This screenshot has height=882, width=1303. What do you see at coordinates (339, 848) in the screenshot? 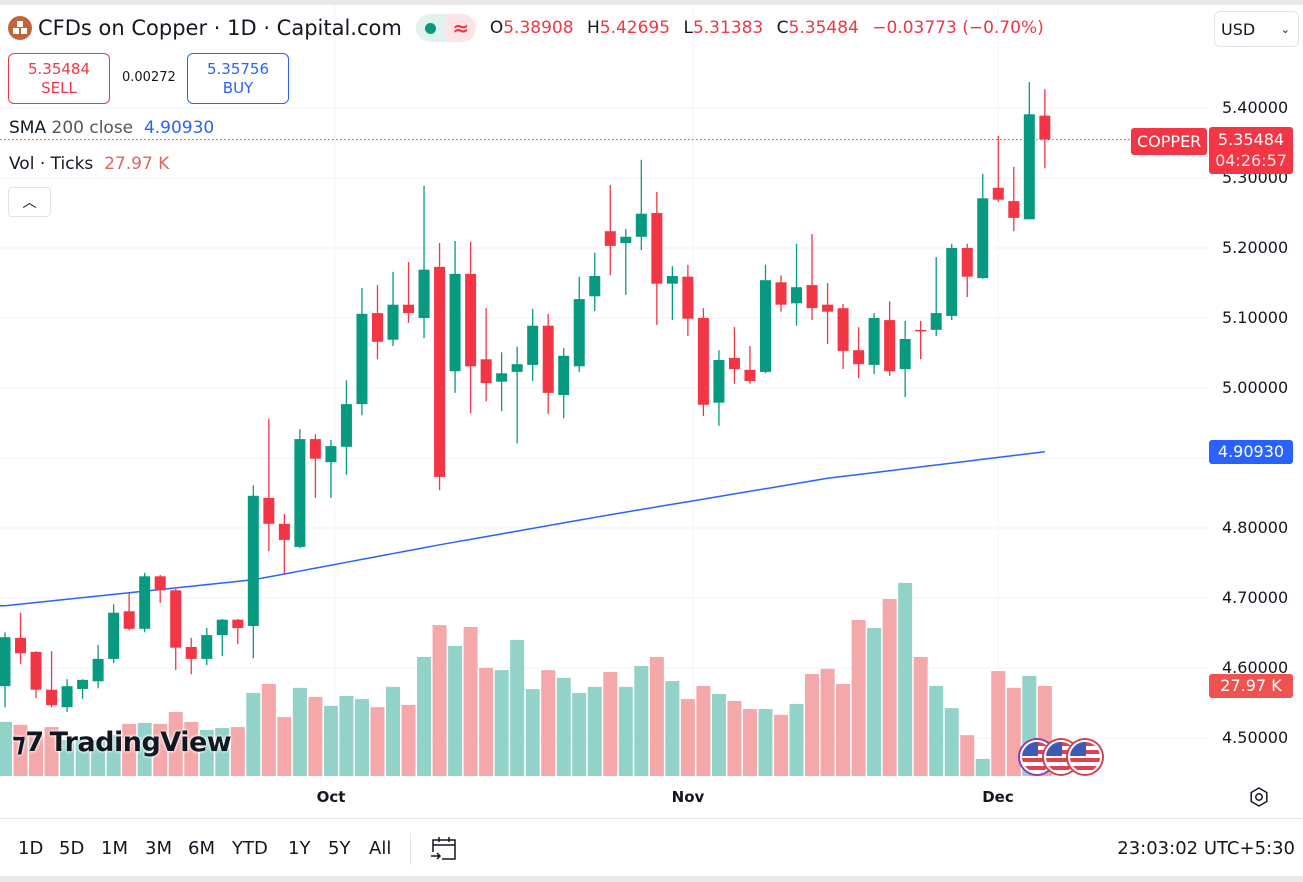
I see `range-5y: 5Y` at bounding box center [339, 848].